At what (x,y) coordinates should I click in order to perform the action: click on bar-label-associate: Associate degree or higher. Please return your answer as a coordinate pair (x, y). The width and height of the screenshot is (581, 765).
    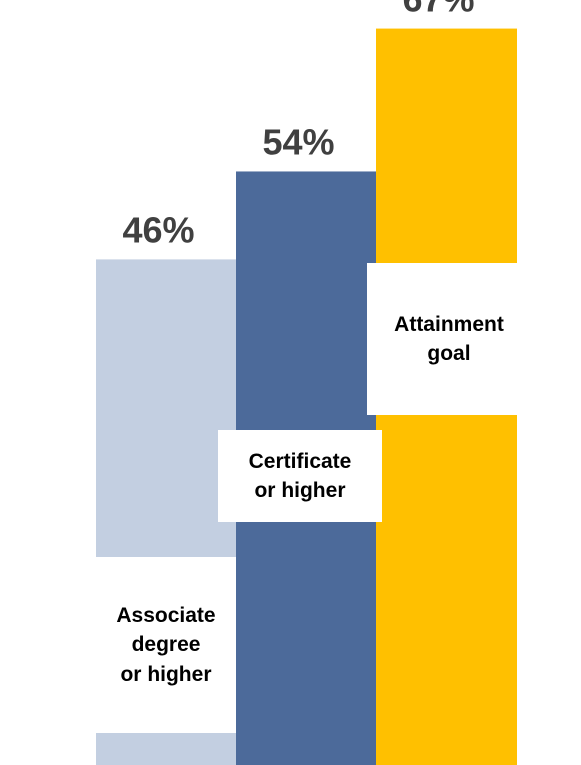
    Looking at the image, I should click on (166, 645).